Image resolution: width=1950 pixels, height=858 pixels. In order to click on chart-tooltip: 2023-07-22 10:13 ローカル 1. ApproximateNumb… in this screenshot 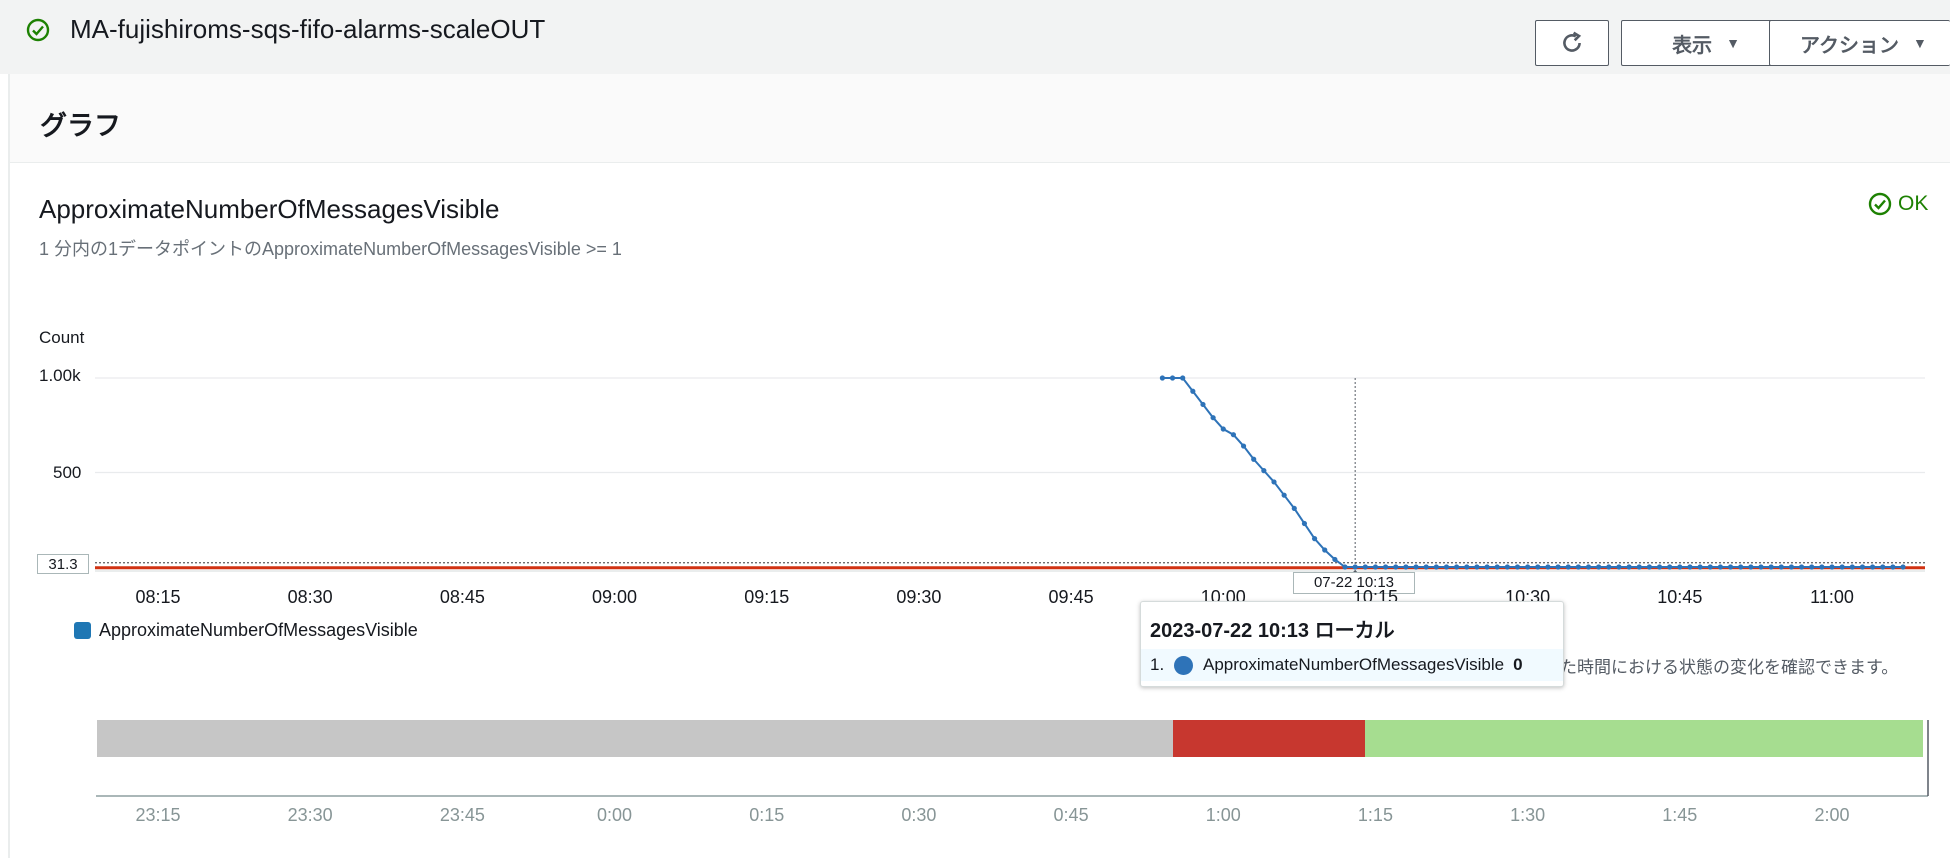, I will do `click(1352, 644)`.